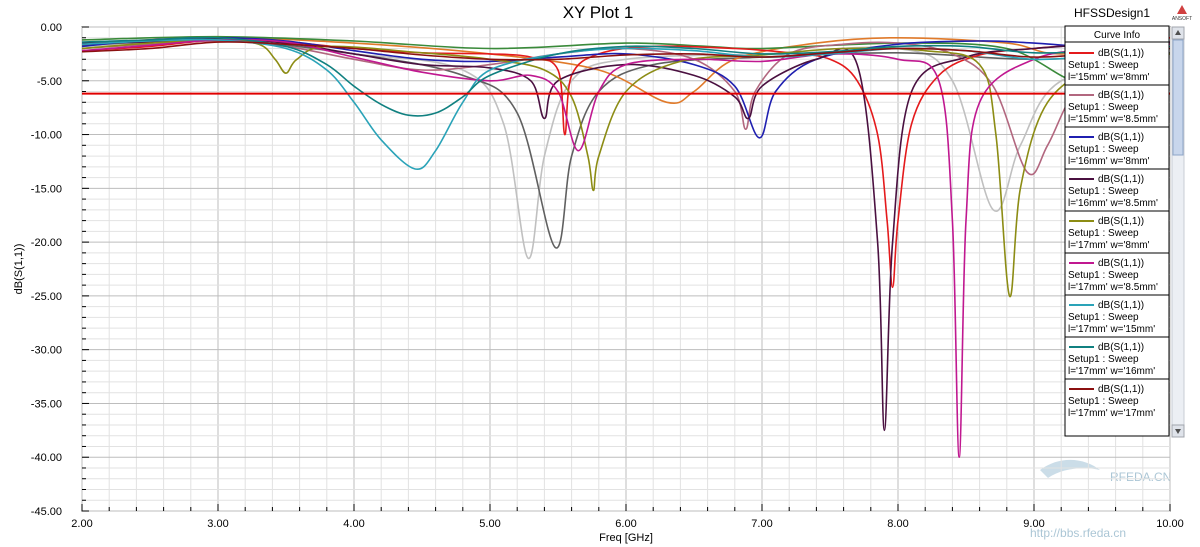  I want to click on ansoft-logo-icon: ANSOFT, so click(1182, 13).